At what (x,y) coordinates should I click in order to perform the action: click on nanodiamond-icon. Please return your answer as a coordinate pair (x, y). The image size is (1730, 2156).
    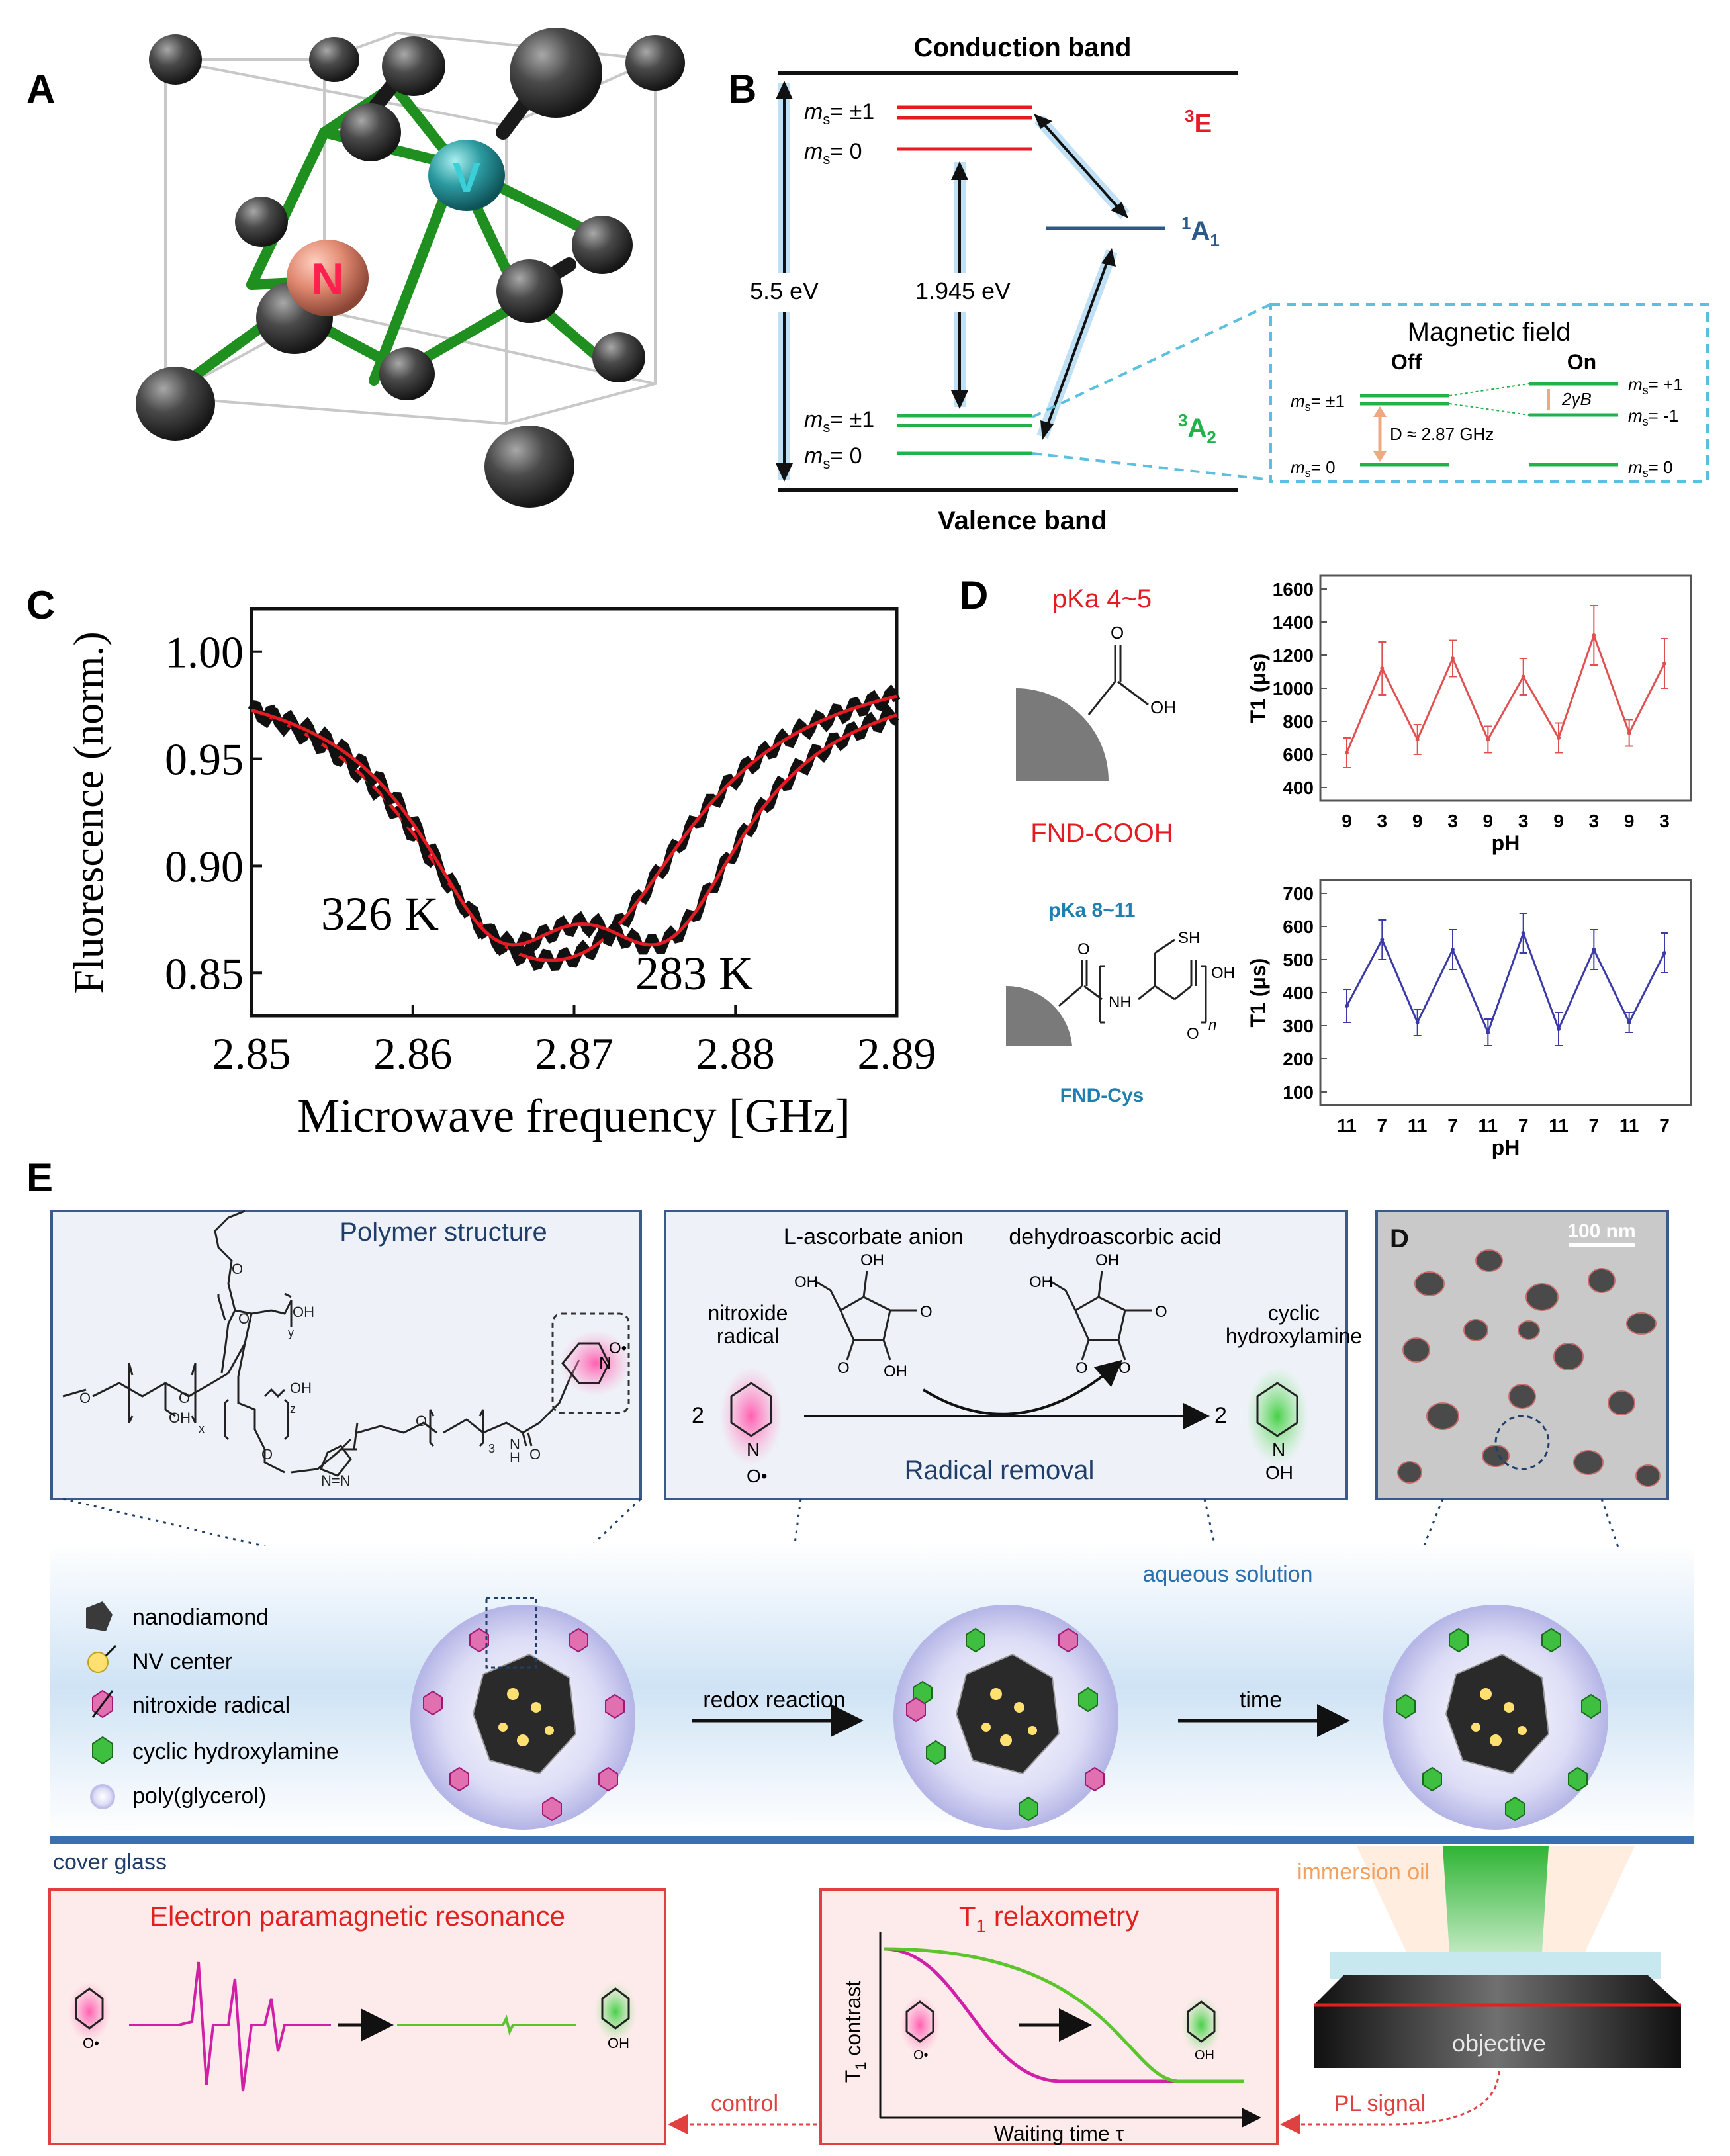
    Looking at the image, I should click on (99, 1616).